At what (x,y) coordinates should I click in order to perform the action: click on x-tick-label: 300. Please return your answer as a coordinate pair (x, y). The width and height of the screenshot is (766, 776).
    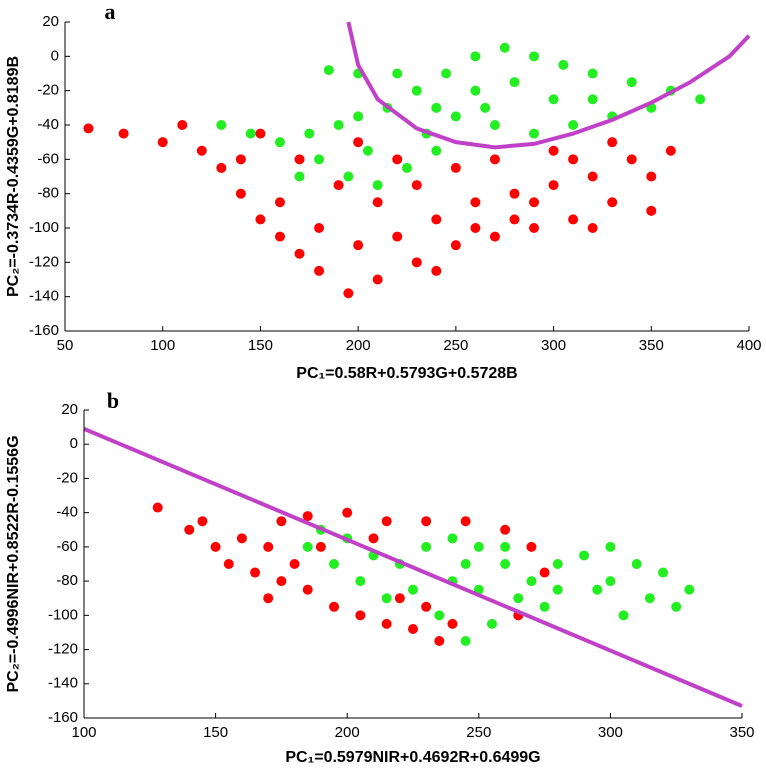
    Looking at the image, I should click on (553, 345).